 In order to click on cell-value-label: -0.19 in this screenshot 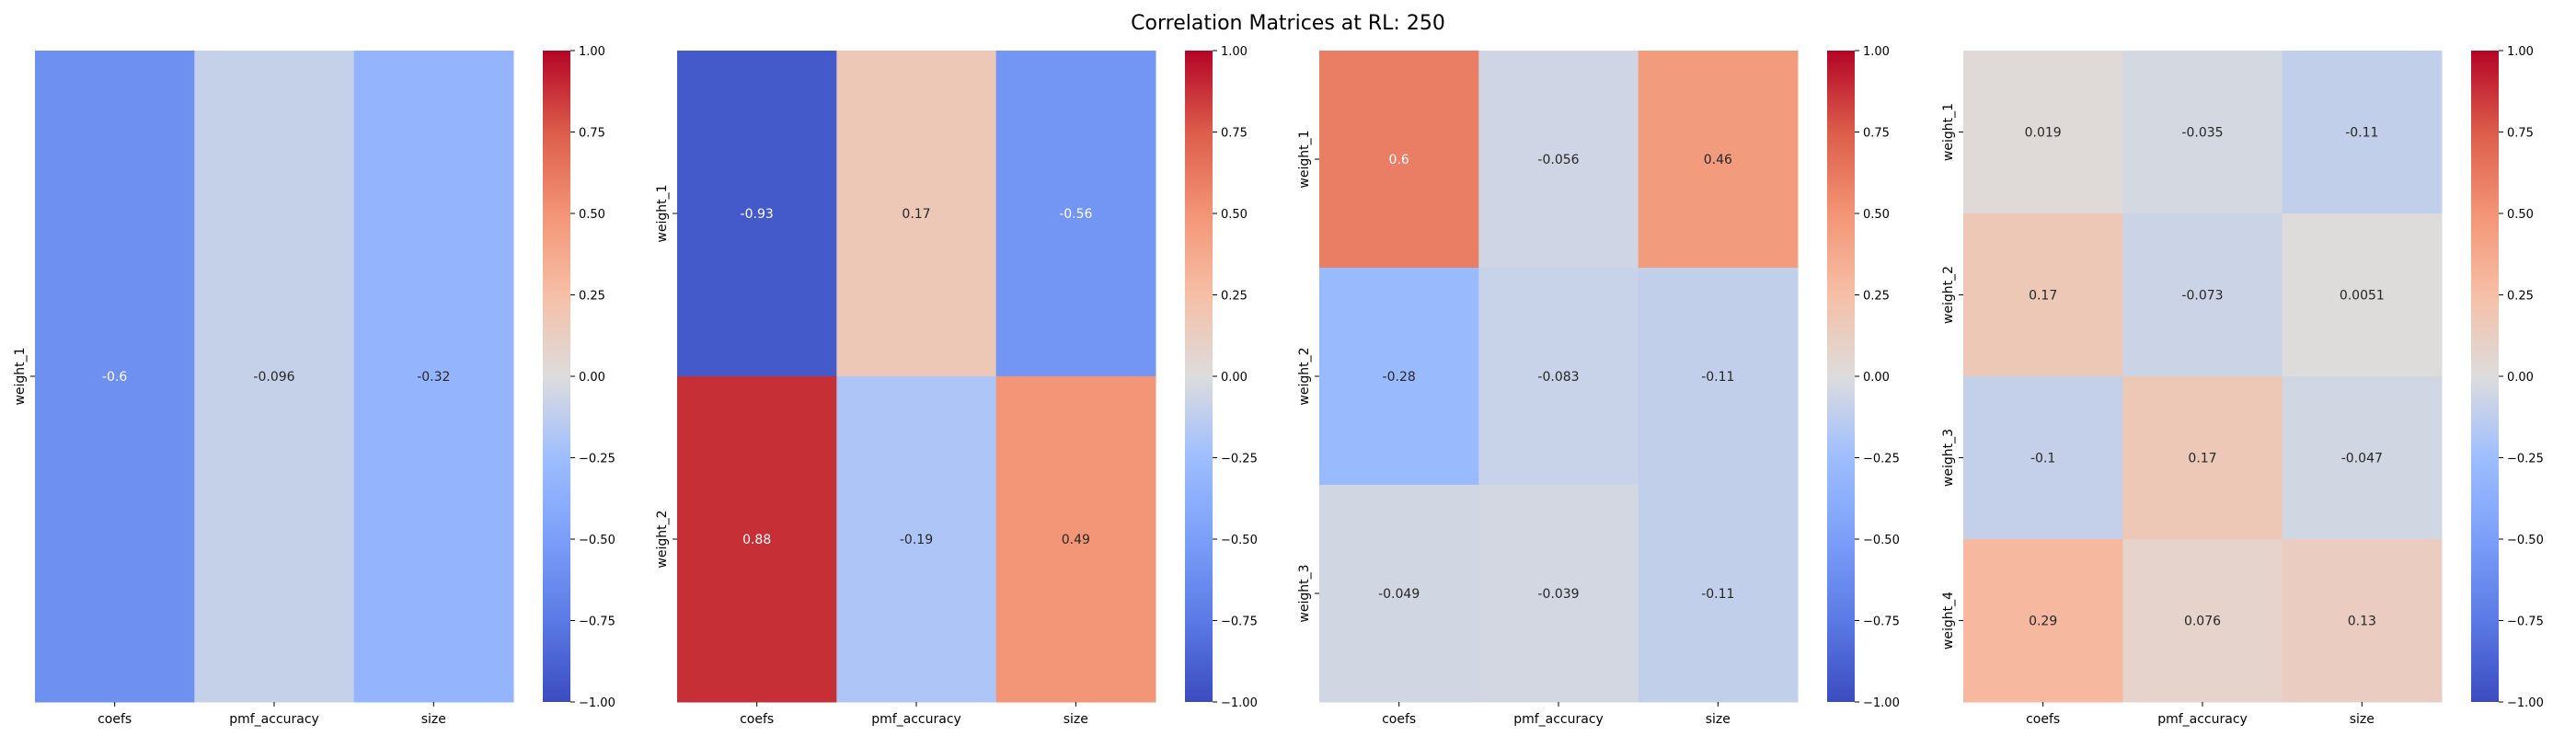, I will do `click(916, 540)`.